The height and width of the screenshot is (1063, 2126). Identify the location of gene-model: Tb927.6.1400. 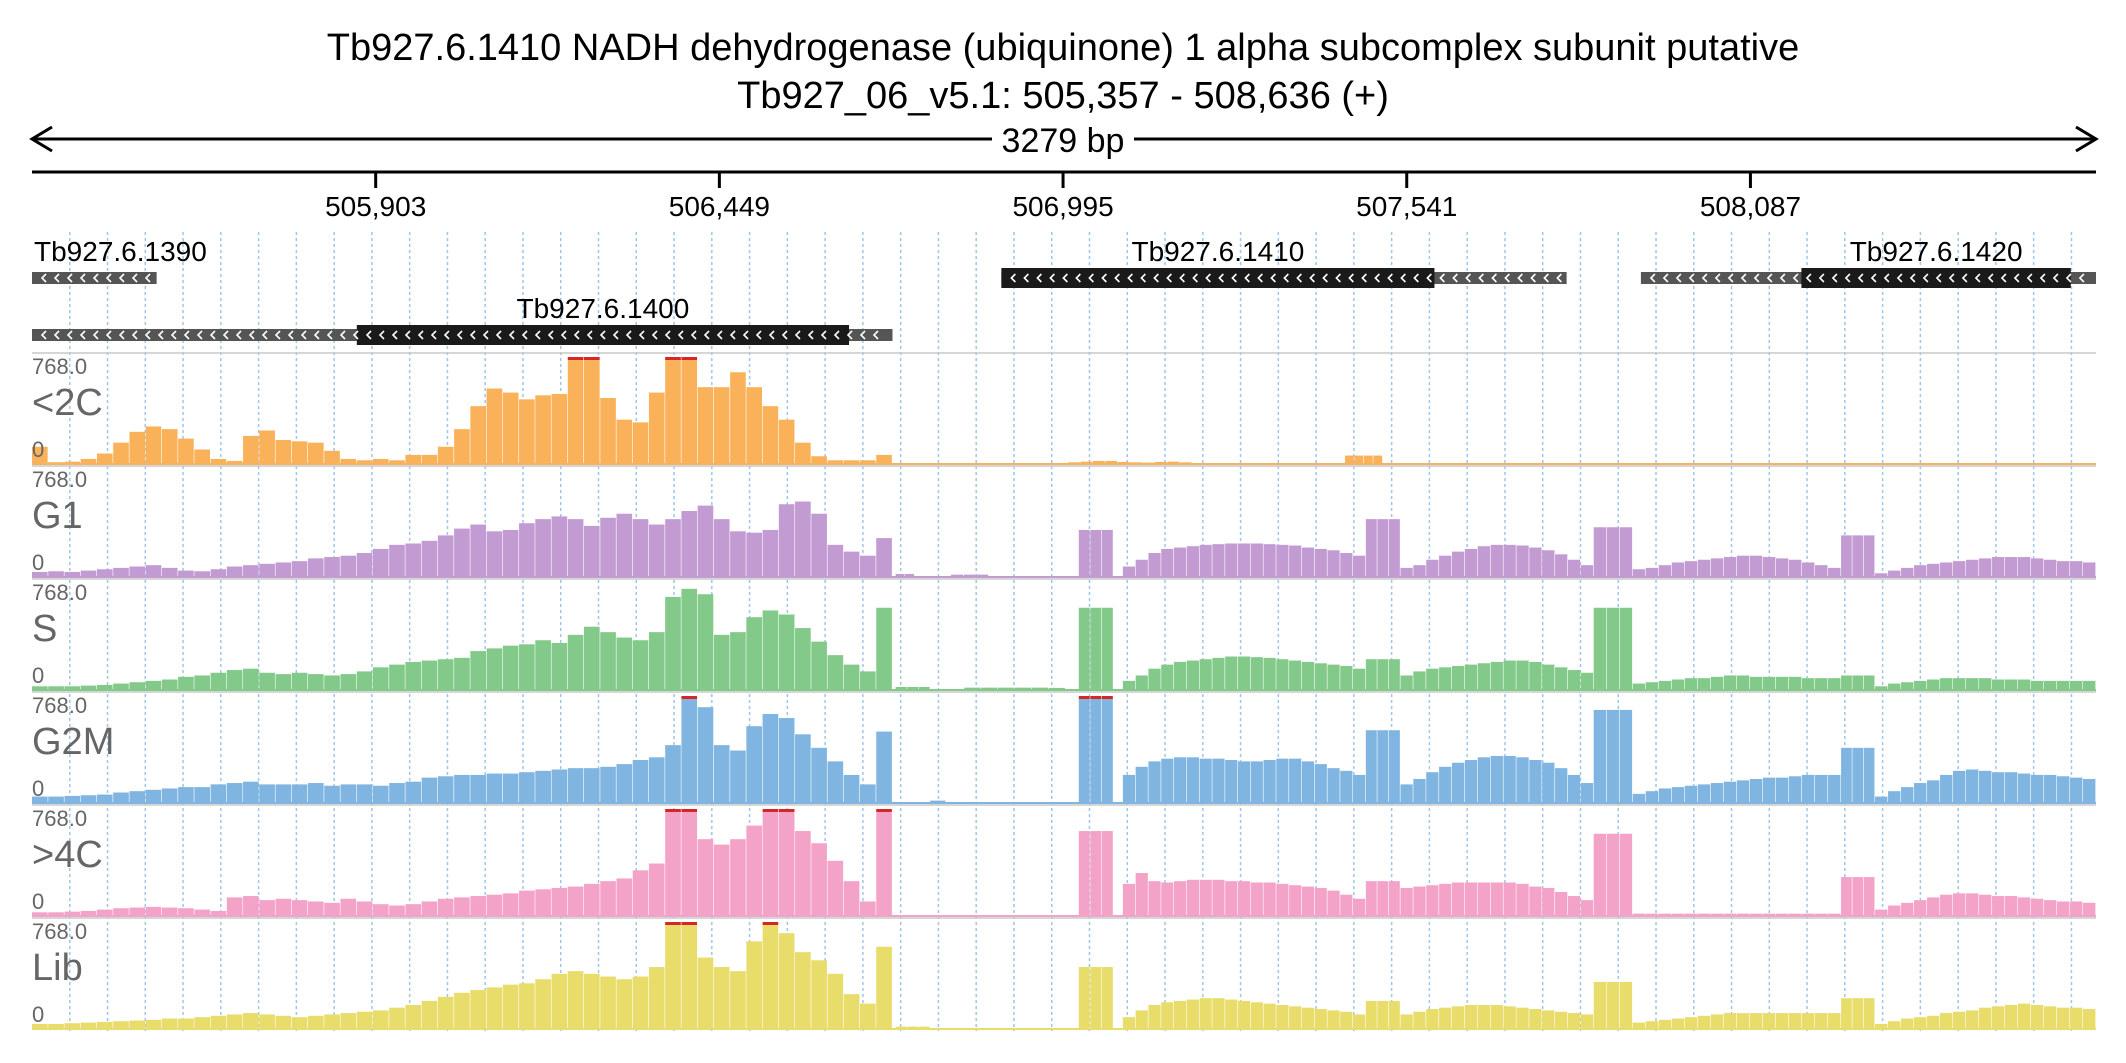
(462, 319).